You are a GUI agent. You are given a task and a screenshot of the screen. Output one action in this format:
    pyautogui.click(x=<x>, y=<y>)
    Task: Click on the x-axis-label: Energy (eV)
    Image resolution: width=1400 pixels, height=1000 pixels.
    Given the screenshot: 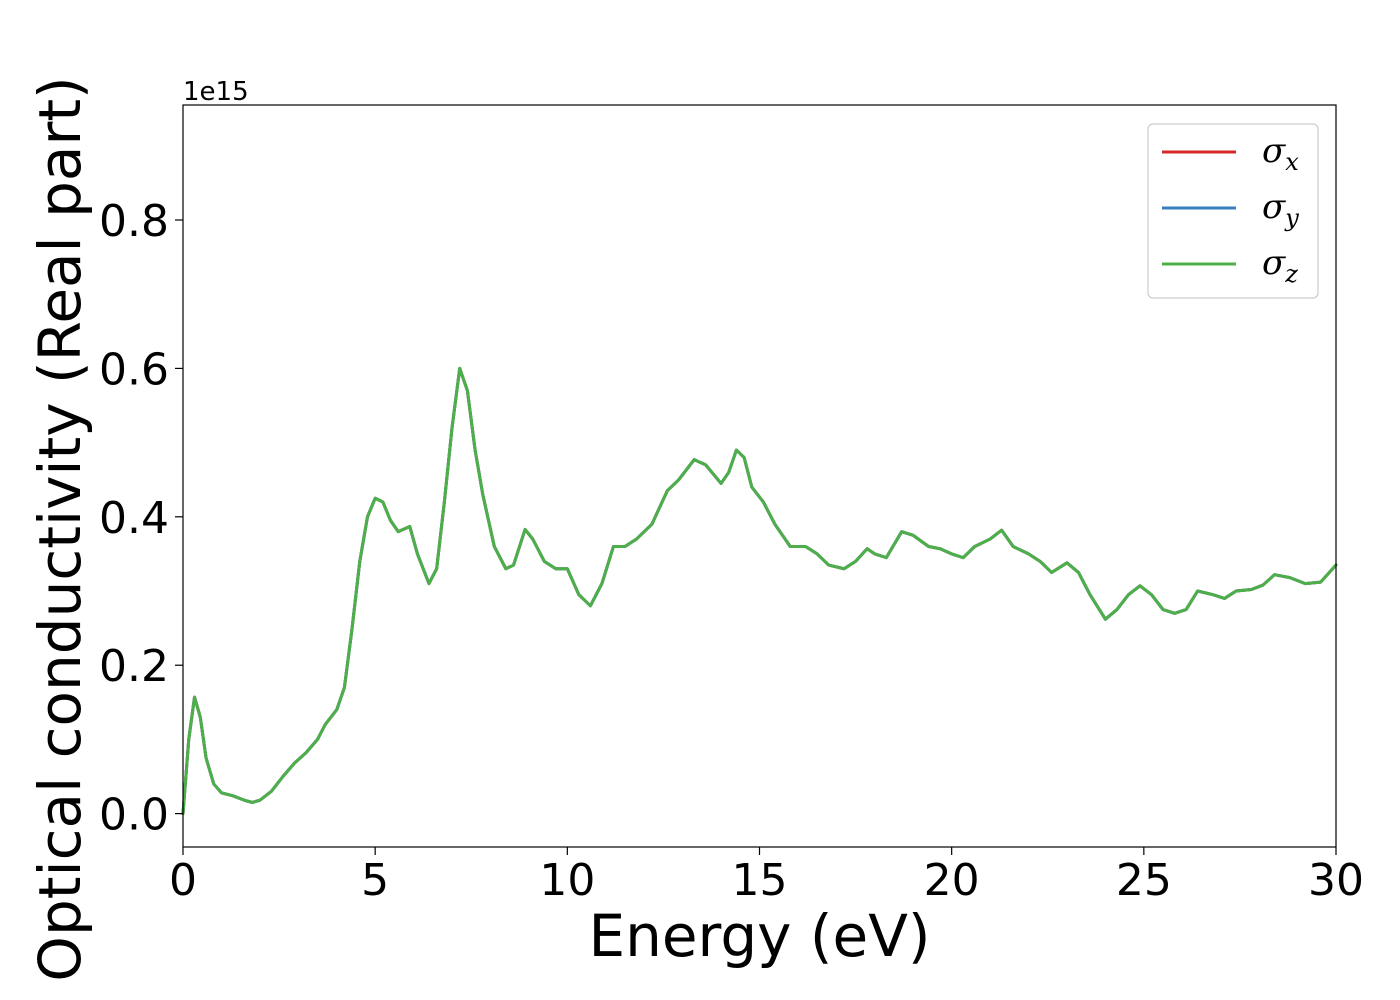 What is the action you would take?
    pyautogui.click(x=759, y=936)
    